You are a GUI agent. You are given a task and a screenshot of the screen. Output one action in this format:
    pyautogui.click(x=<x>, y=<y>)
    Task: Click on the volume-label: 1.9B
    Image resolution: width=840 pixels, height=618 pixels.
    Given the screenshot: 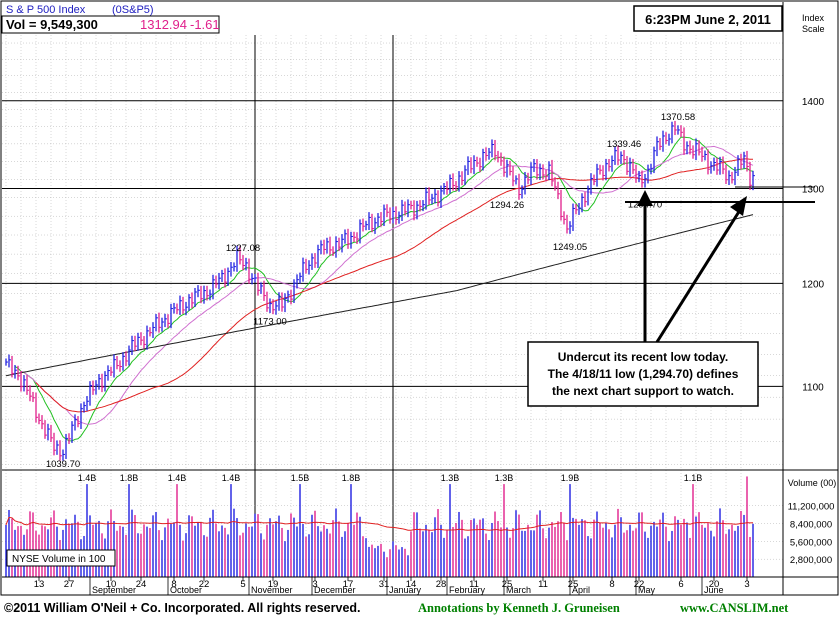 What is the action you would take?
    pyautogui.click(x=570, y=478)
    